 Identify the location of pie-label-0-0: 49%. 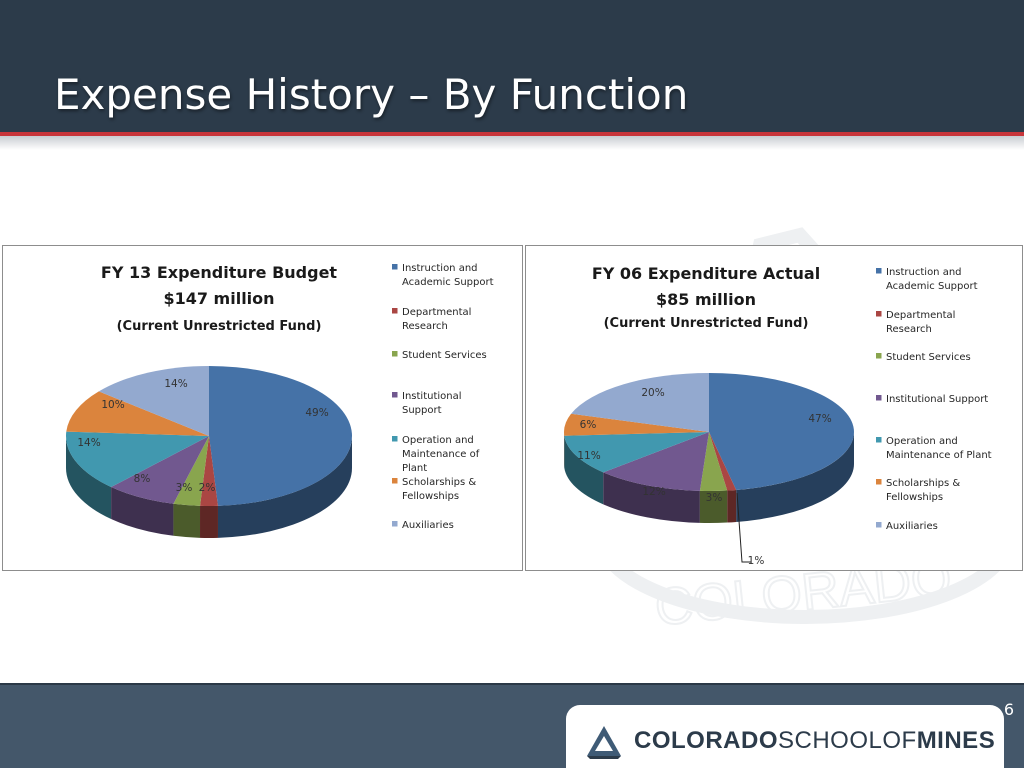
(316, 413).